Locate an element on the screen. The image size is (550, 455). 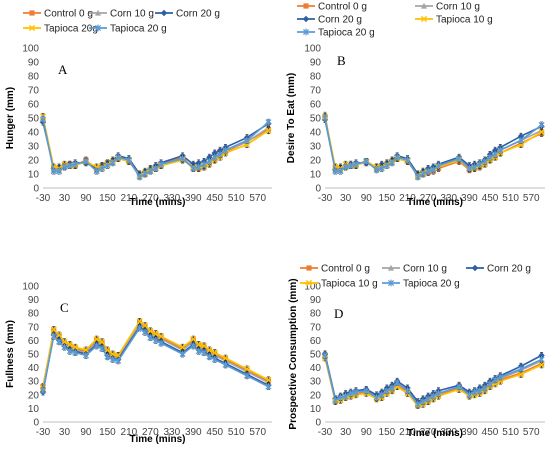
panel-letter: A is located at coordinates (63, 69).